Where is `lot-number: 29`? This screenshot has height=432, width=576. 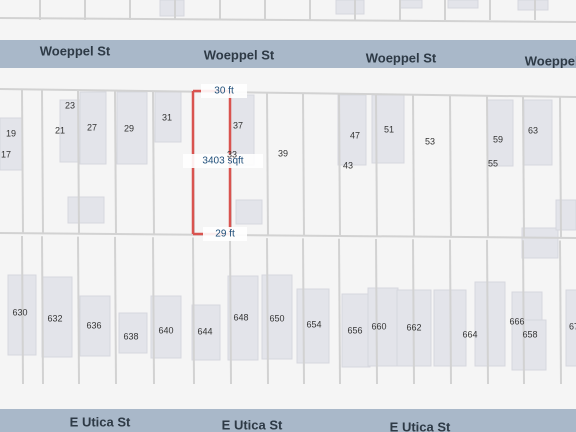 lot-number: 29 is located at coordinates (129, 128).